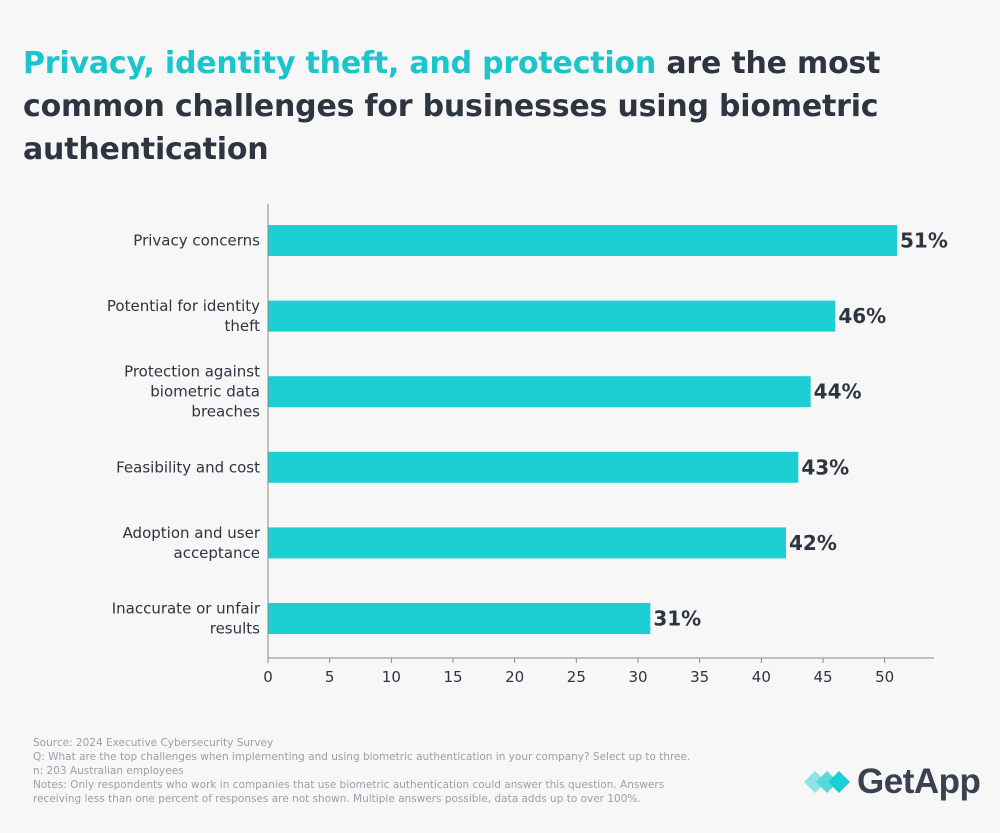  What do you see at coordinates (192, 533) in the screenshot?
I see `category-label-4-line-0: Adoption and user` at bounding box center [192, 533].